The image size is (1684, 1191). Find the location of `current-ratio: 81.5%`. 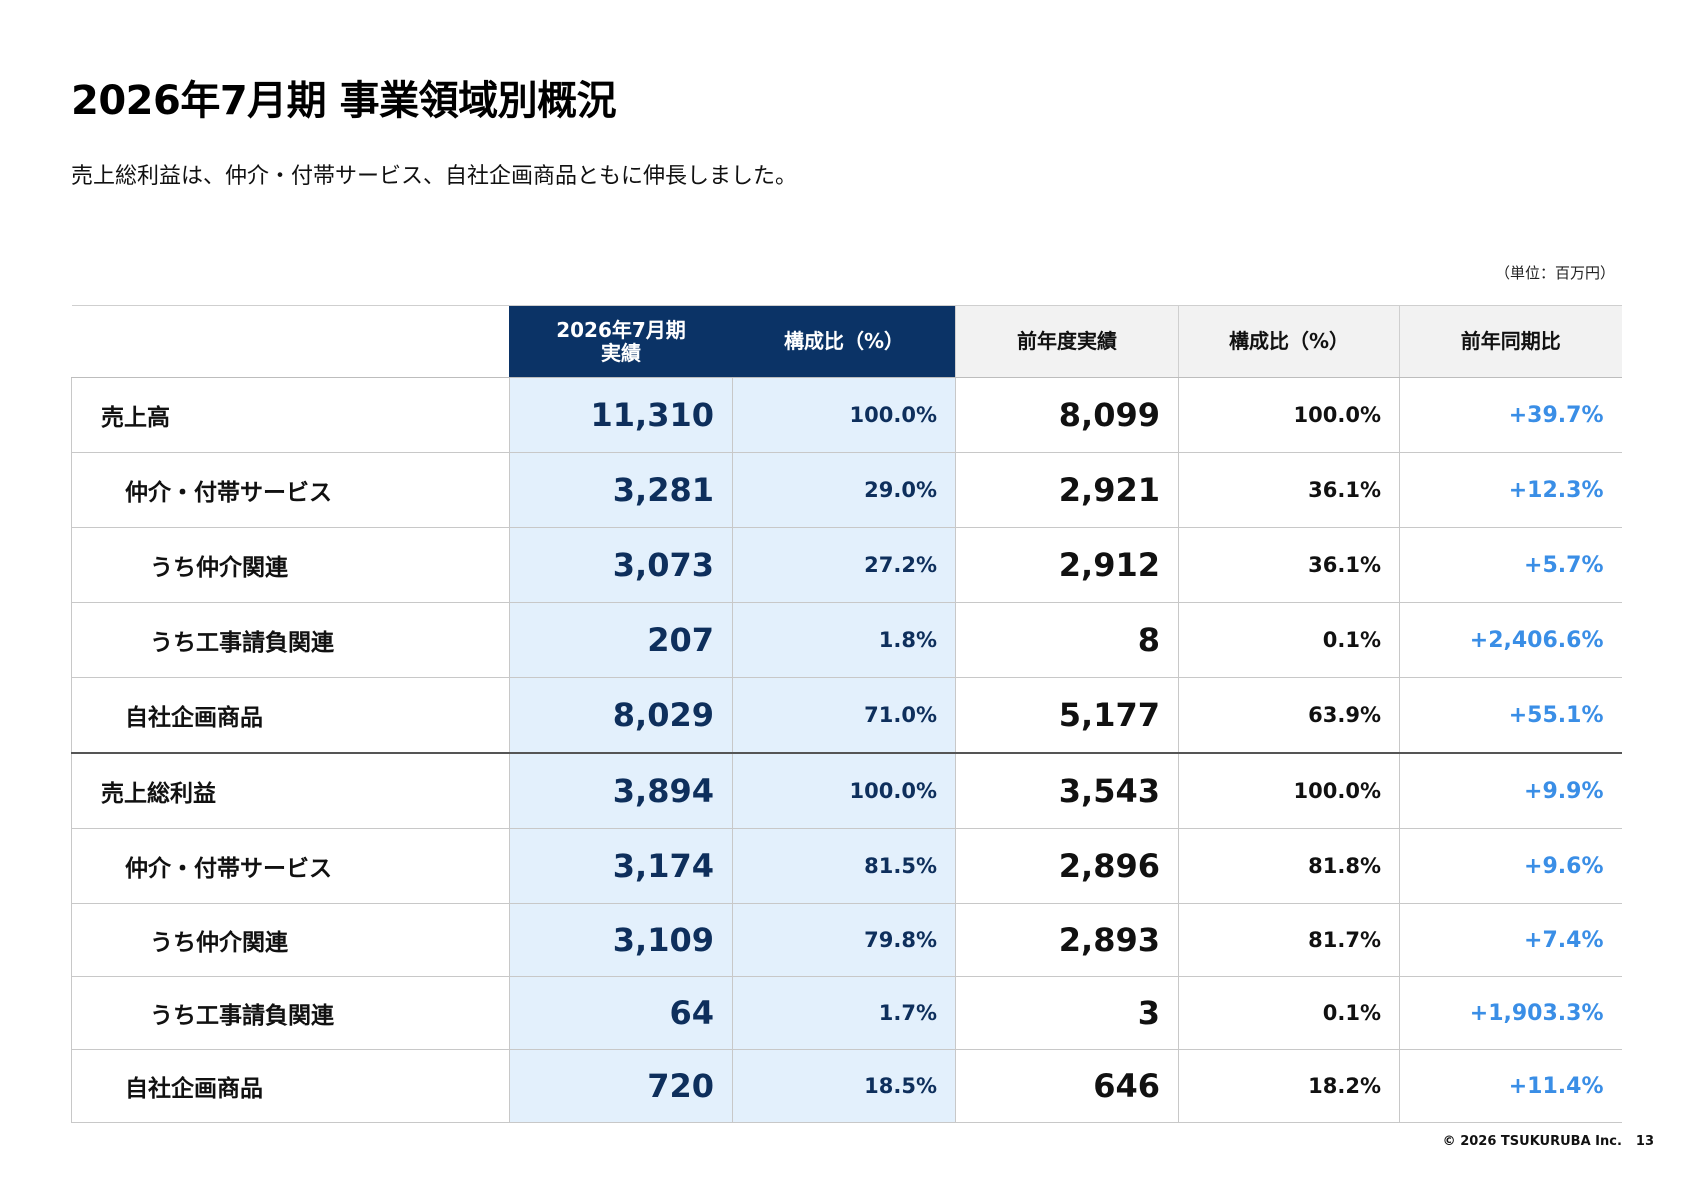

current-ratio: 81.5% is located at coordinates (844, 866).